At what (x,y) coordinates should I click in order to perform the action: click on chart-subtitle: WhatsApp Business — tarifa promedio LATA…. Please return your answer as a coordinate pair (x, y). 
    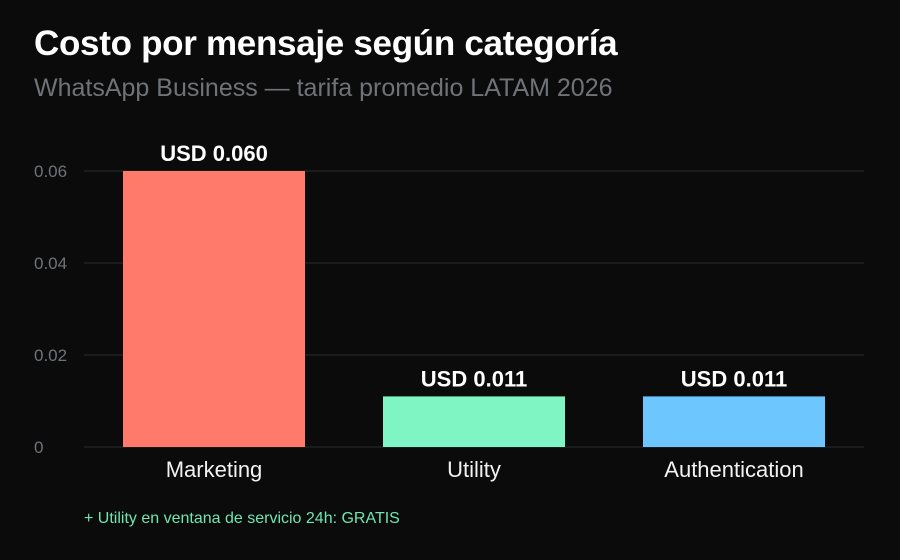
    Looking at the image, I should click on (323, 88).